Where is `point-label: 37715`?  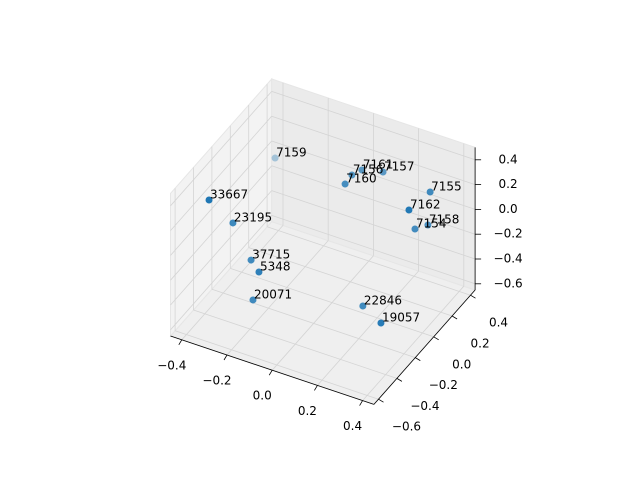 point-label: 37715 is located at coordinates (271, 255).